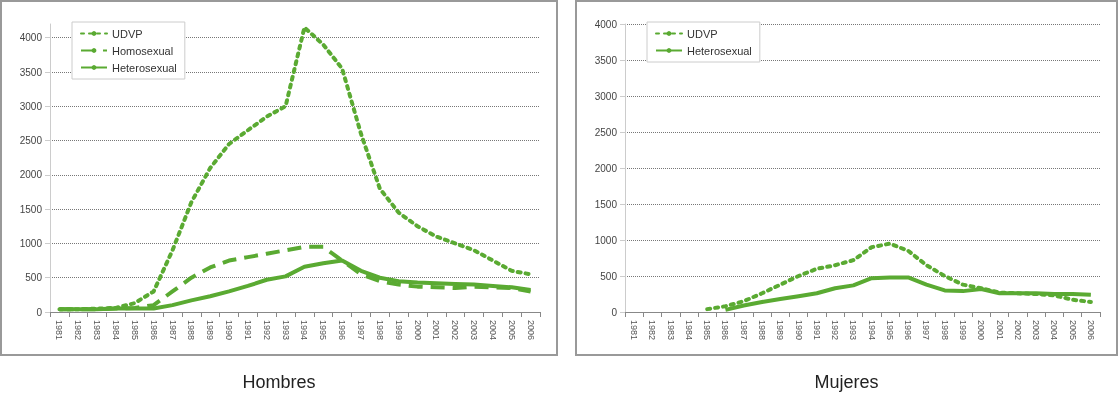 The image size is (1118, 402). I want to click on line-series, so click(899, 276).